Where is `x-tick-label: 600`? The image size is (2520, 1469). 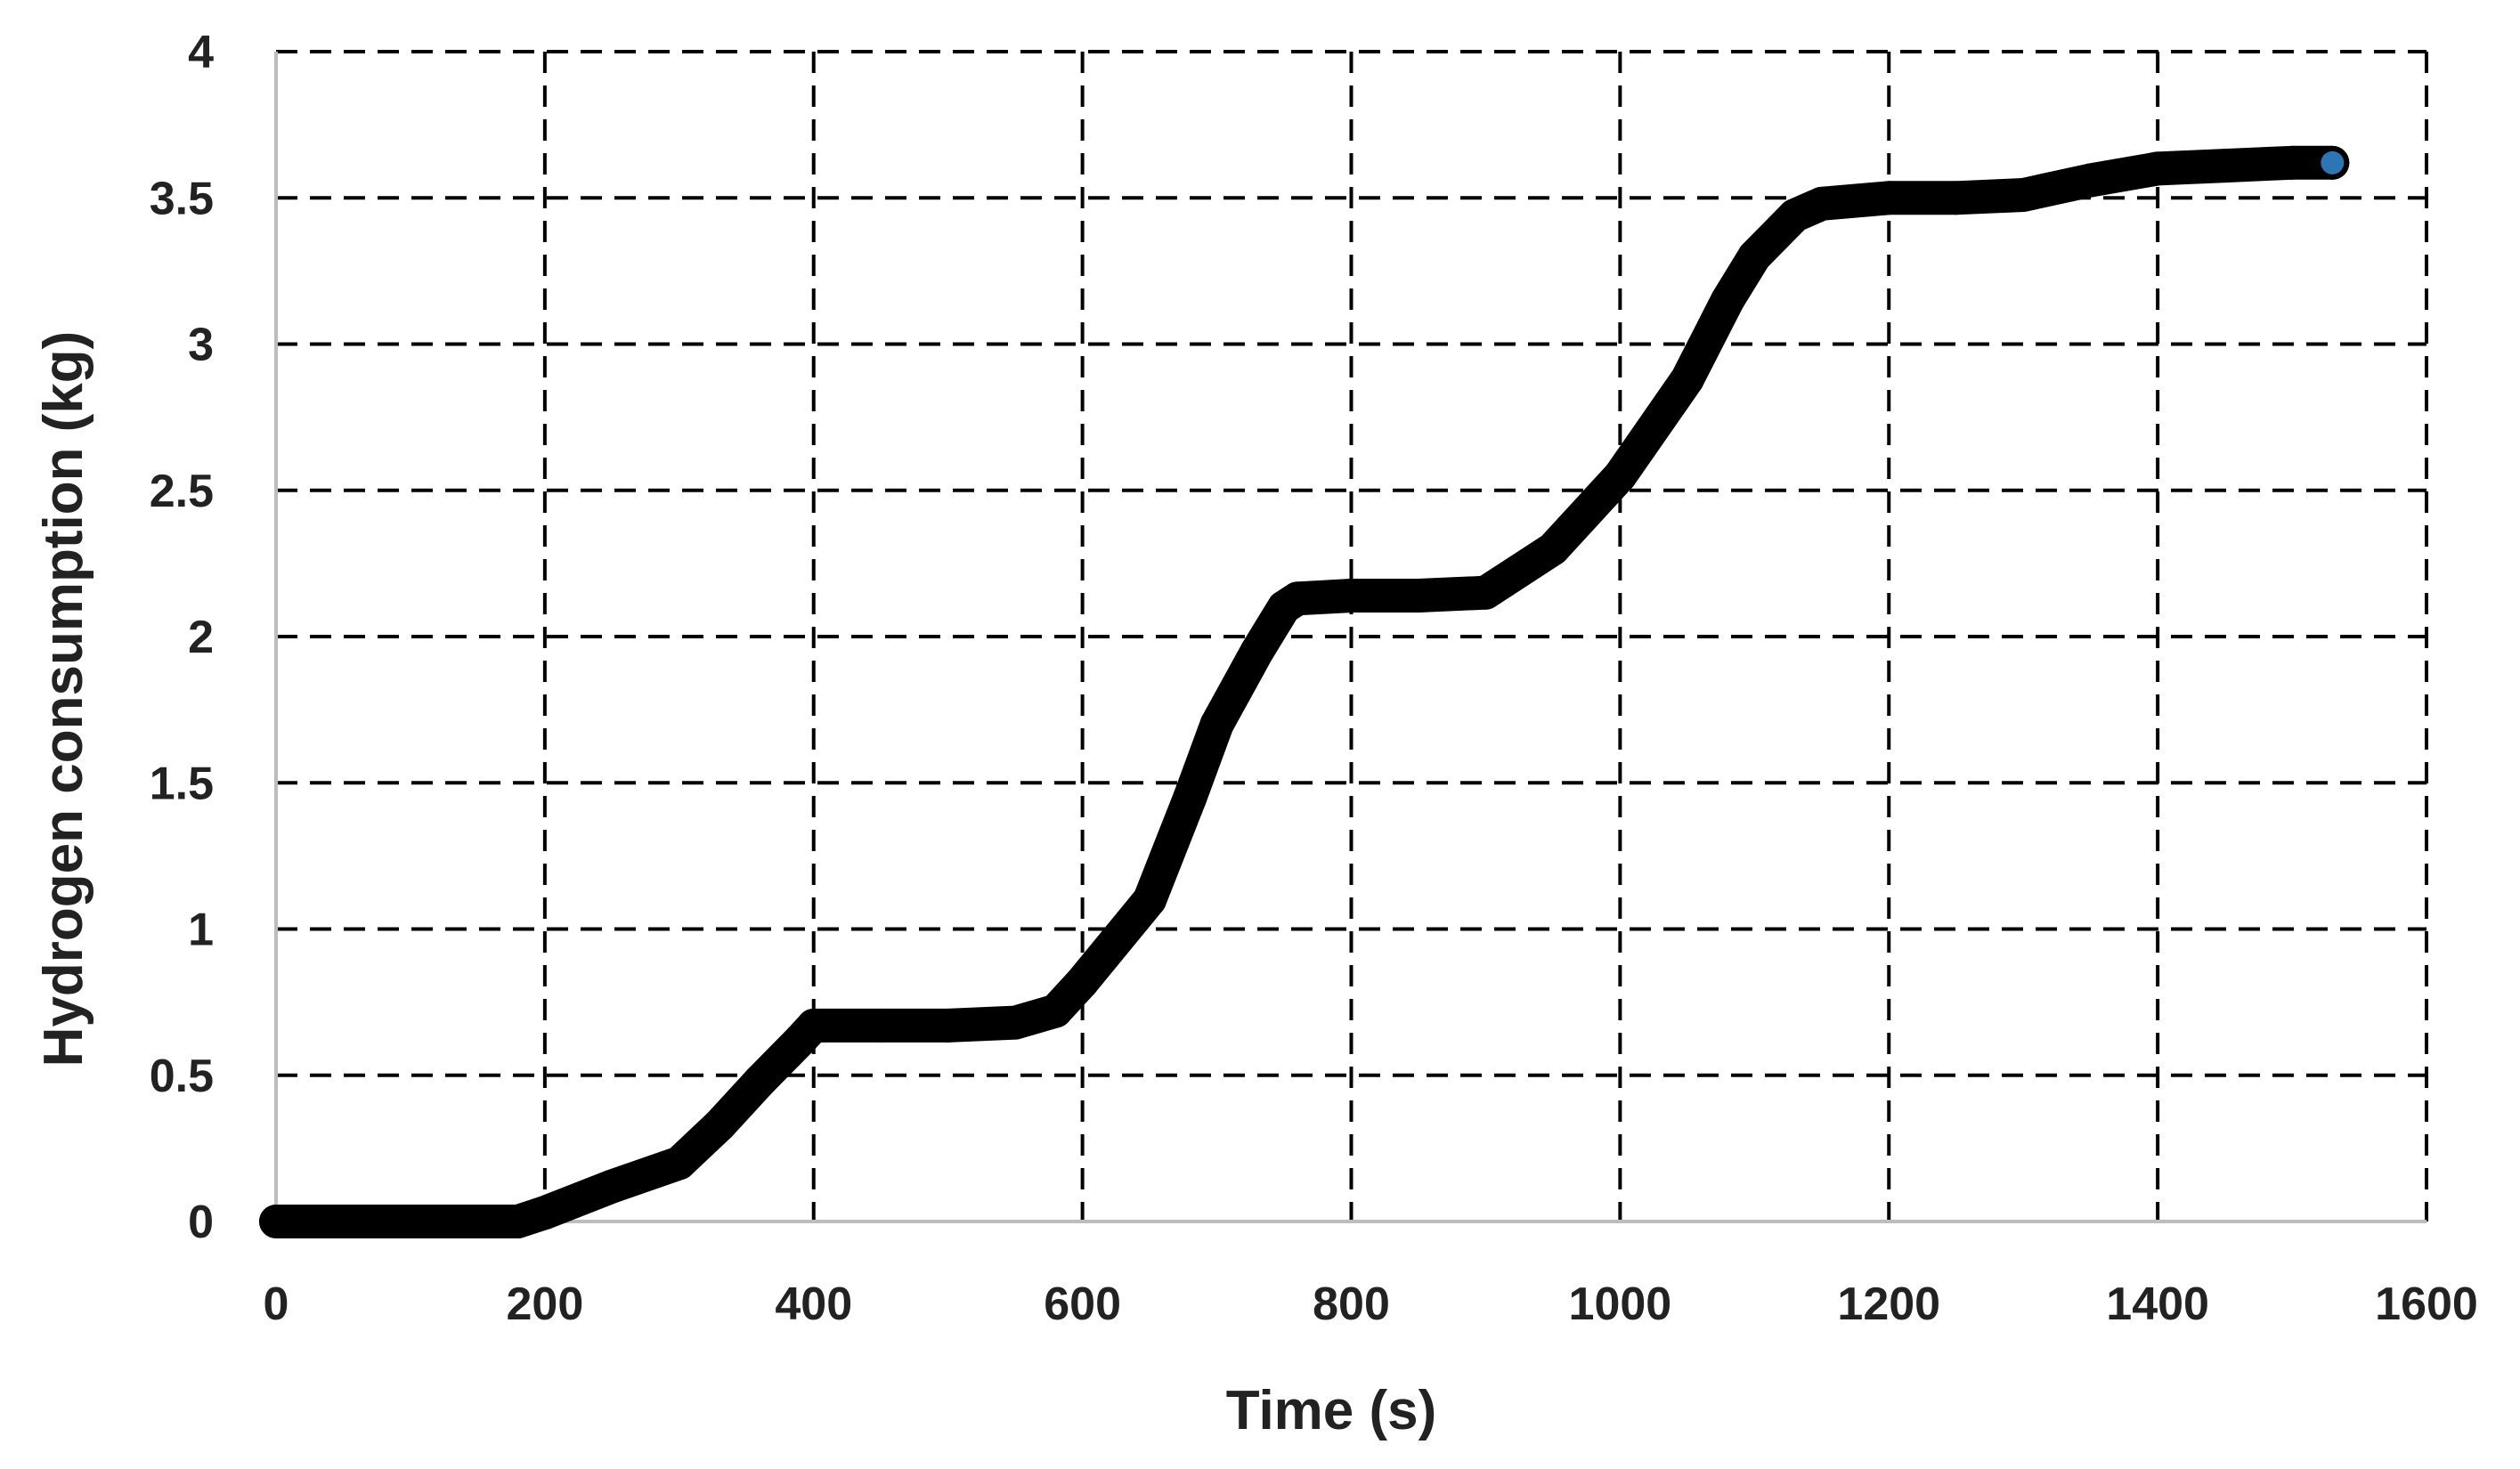 x-tick-label: 600 is located at coordinates (1082, 1304).